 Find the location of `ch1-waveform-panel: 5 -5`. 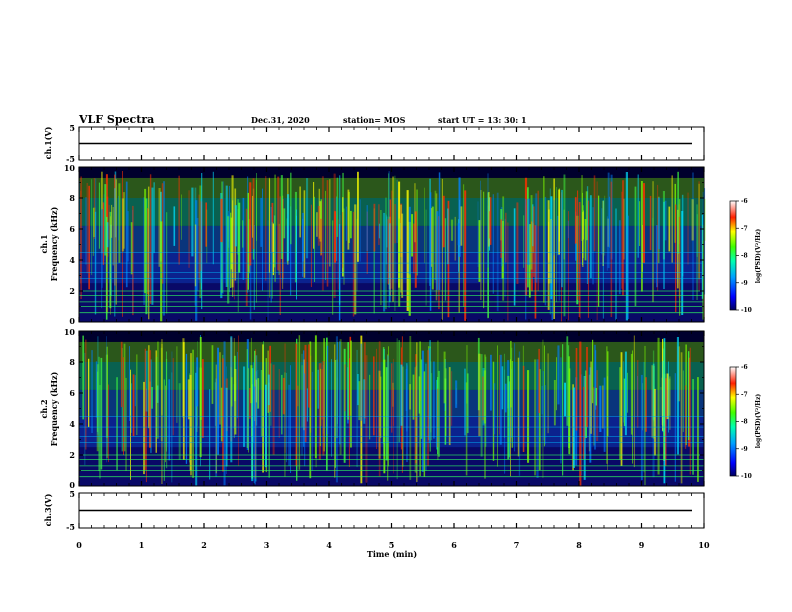

ch1-waveform-panel: 5 -5 is located at coordinates (385, 143).